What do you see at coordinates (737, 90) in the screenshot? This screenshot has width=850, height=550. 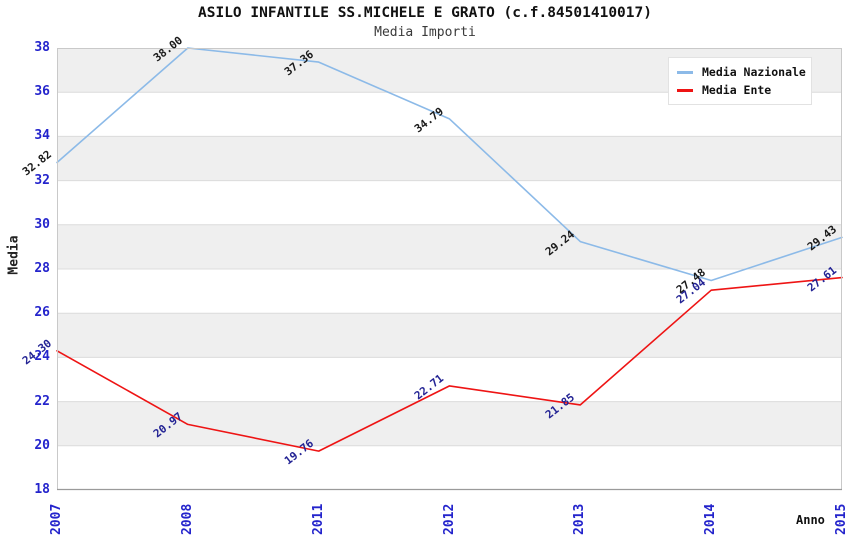 I see `legend-label: Media Ente` at bounding box center [737, 90].